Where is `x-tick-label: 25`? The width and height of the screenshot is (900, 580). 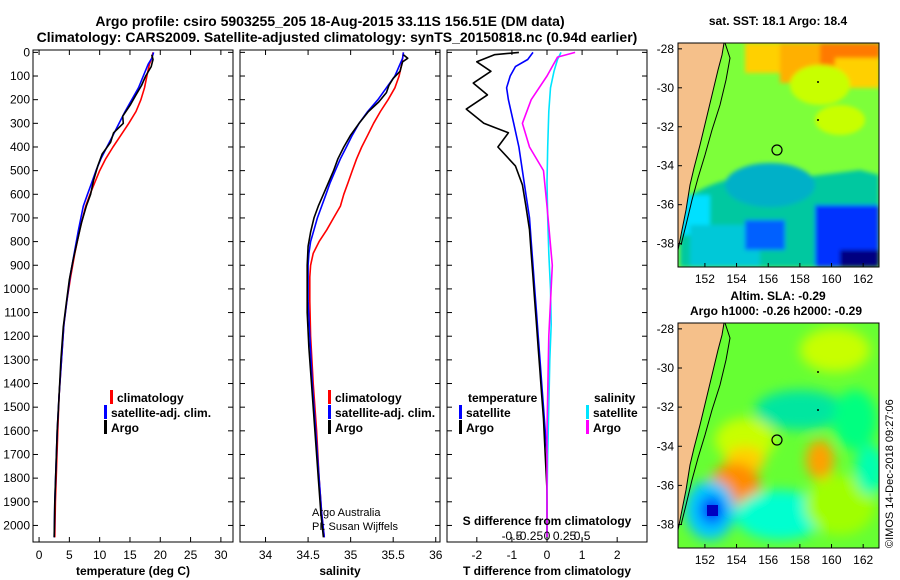
x-tick-label: 25 is located at coordinates (191, 555).